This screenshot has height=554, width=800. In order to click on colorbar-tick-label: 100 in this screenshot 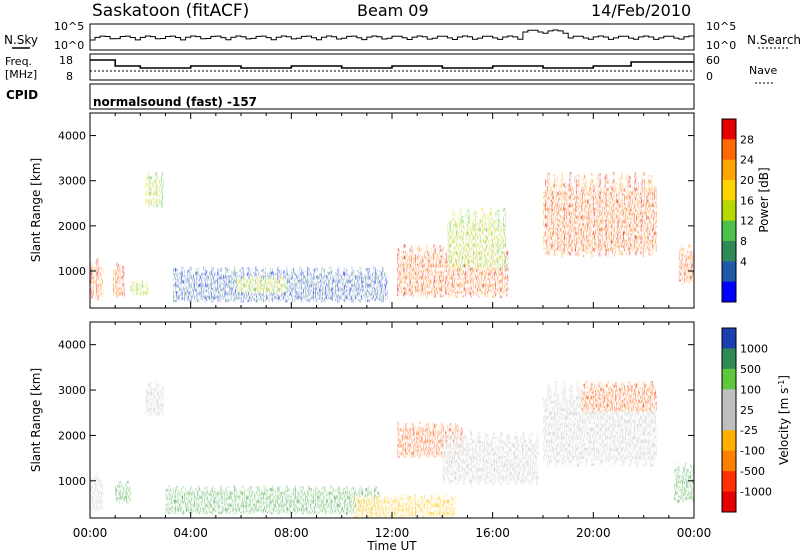, I will do `click(750, 389)`.